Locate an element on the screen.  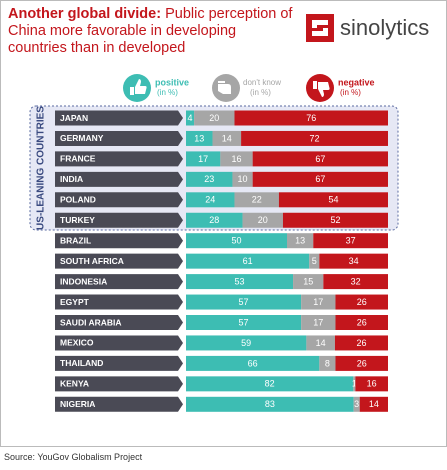
category-label: INDIA is located at coordinates (71, 179).